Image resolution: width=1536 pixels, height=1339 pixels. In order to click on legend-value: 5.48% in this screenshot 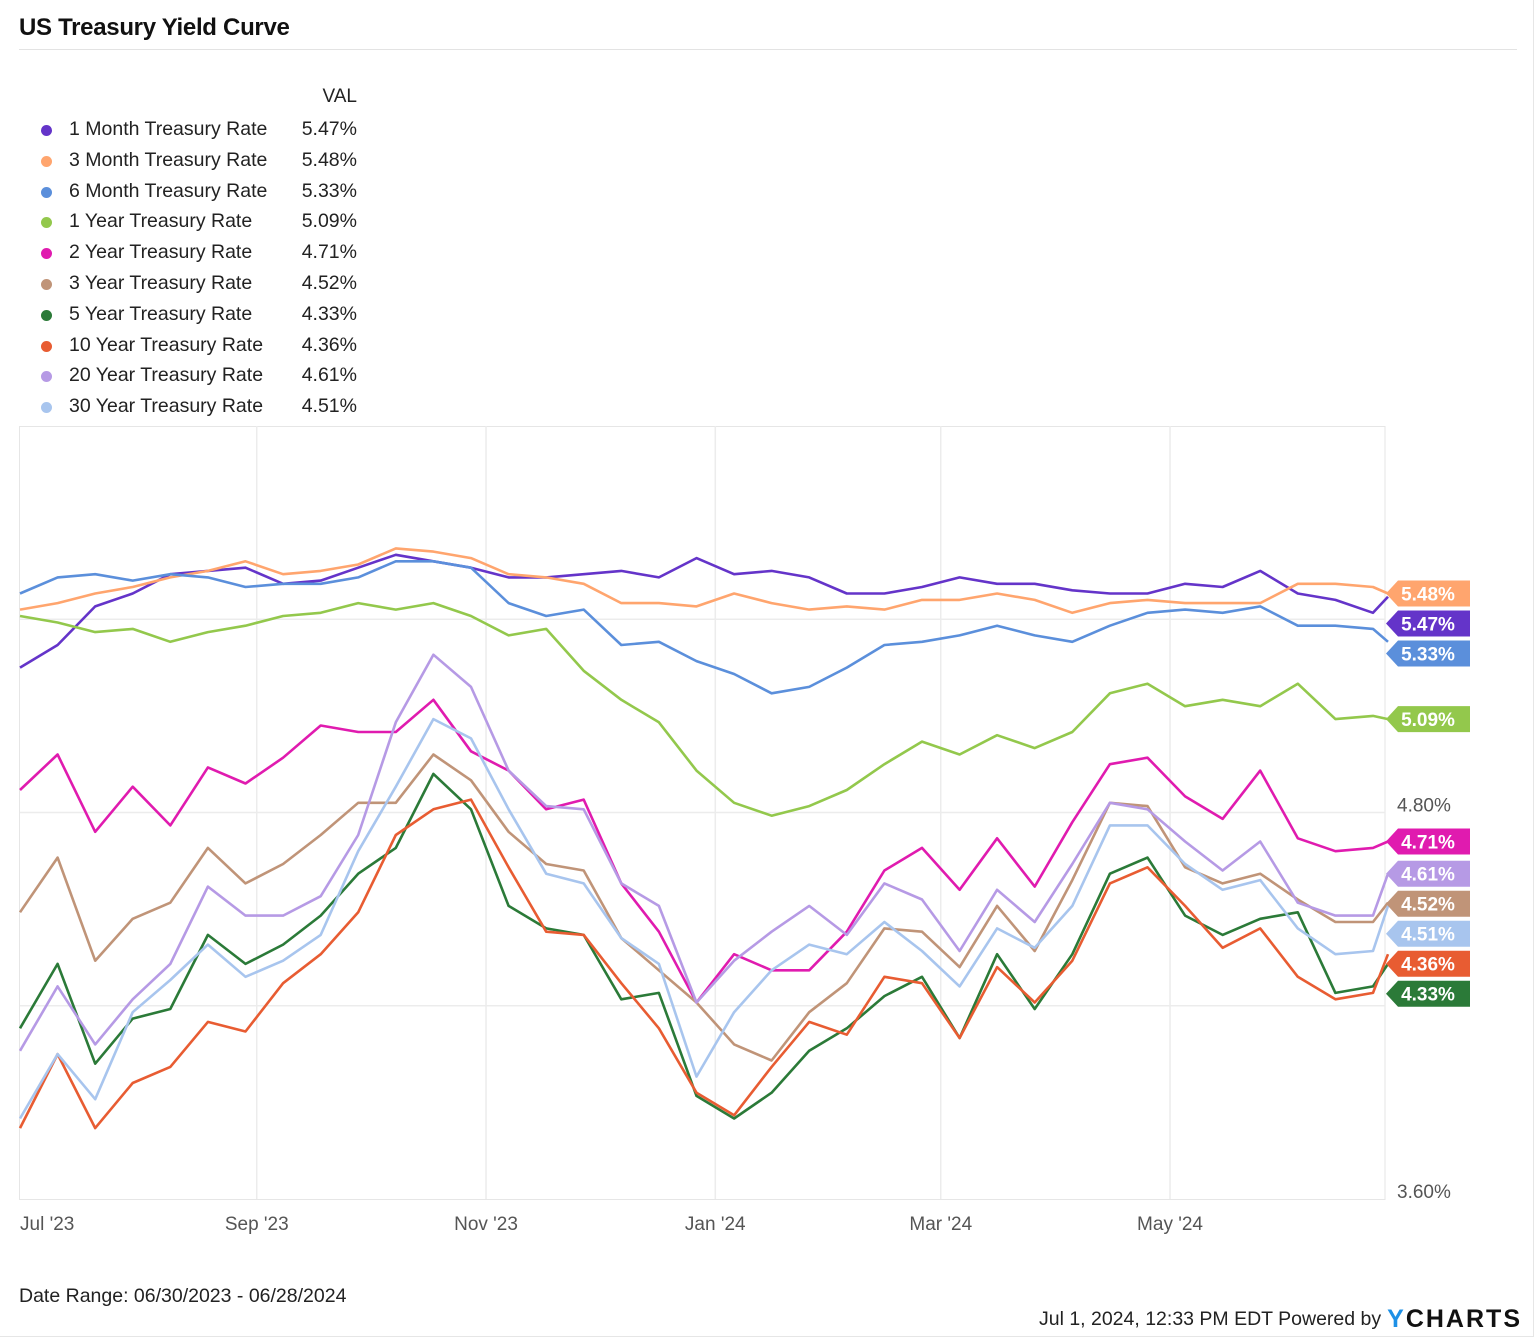, I will do `click(329, 159)`.